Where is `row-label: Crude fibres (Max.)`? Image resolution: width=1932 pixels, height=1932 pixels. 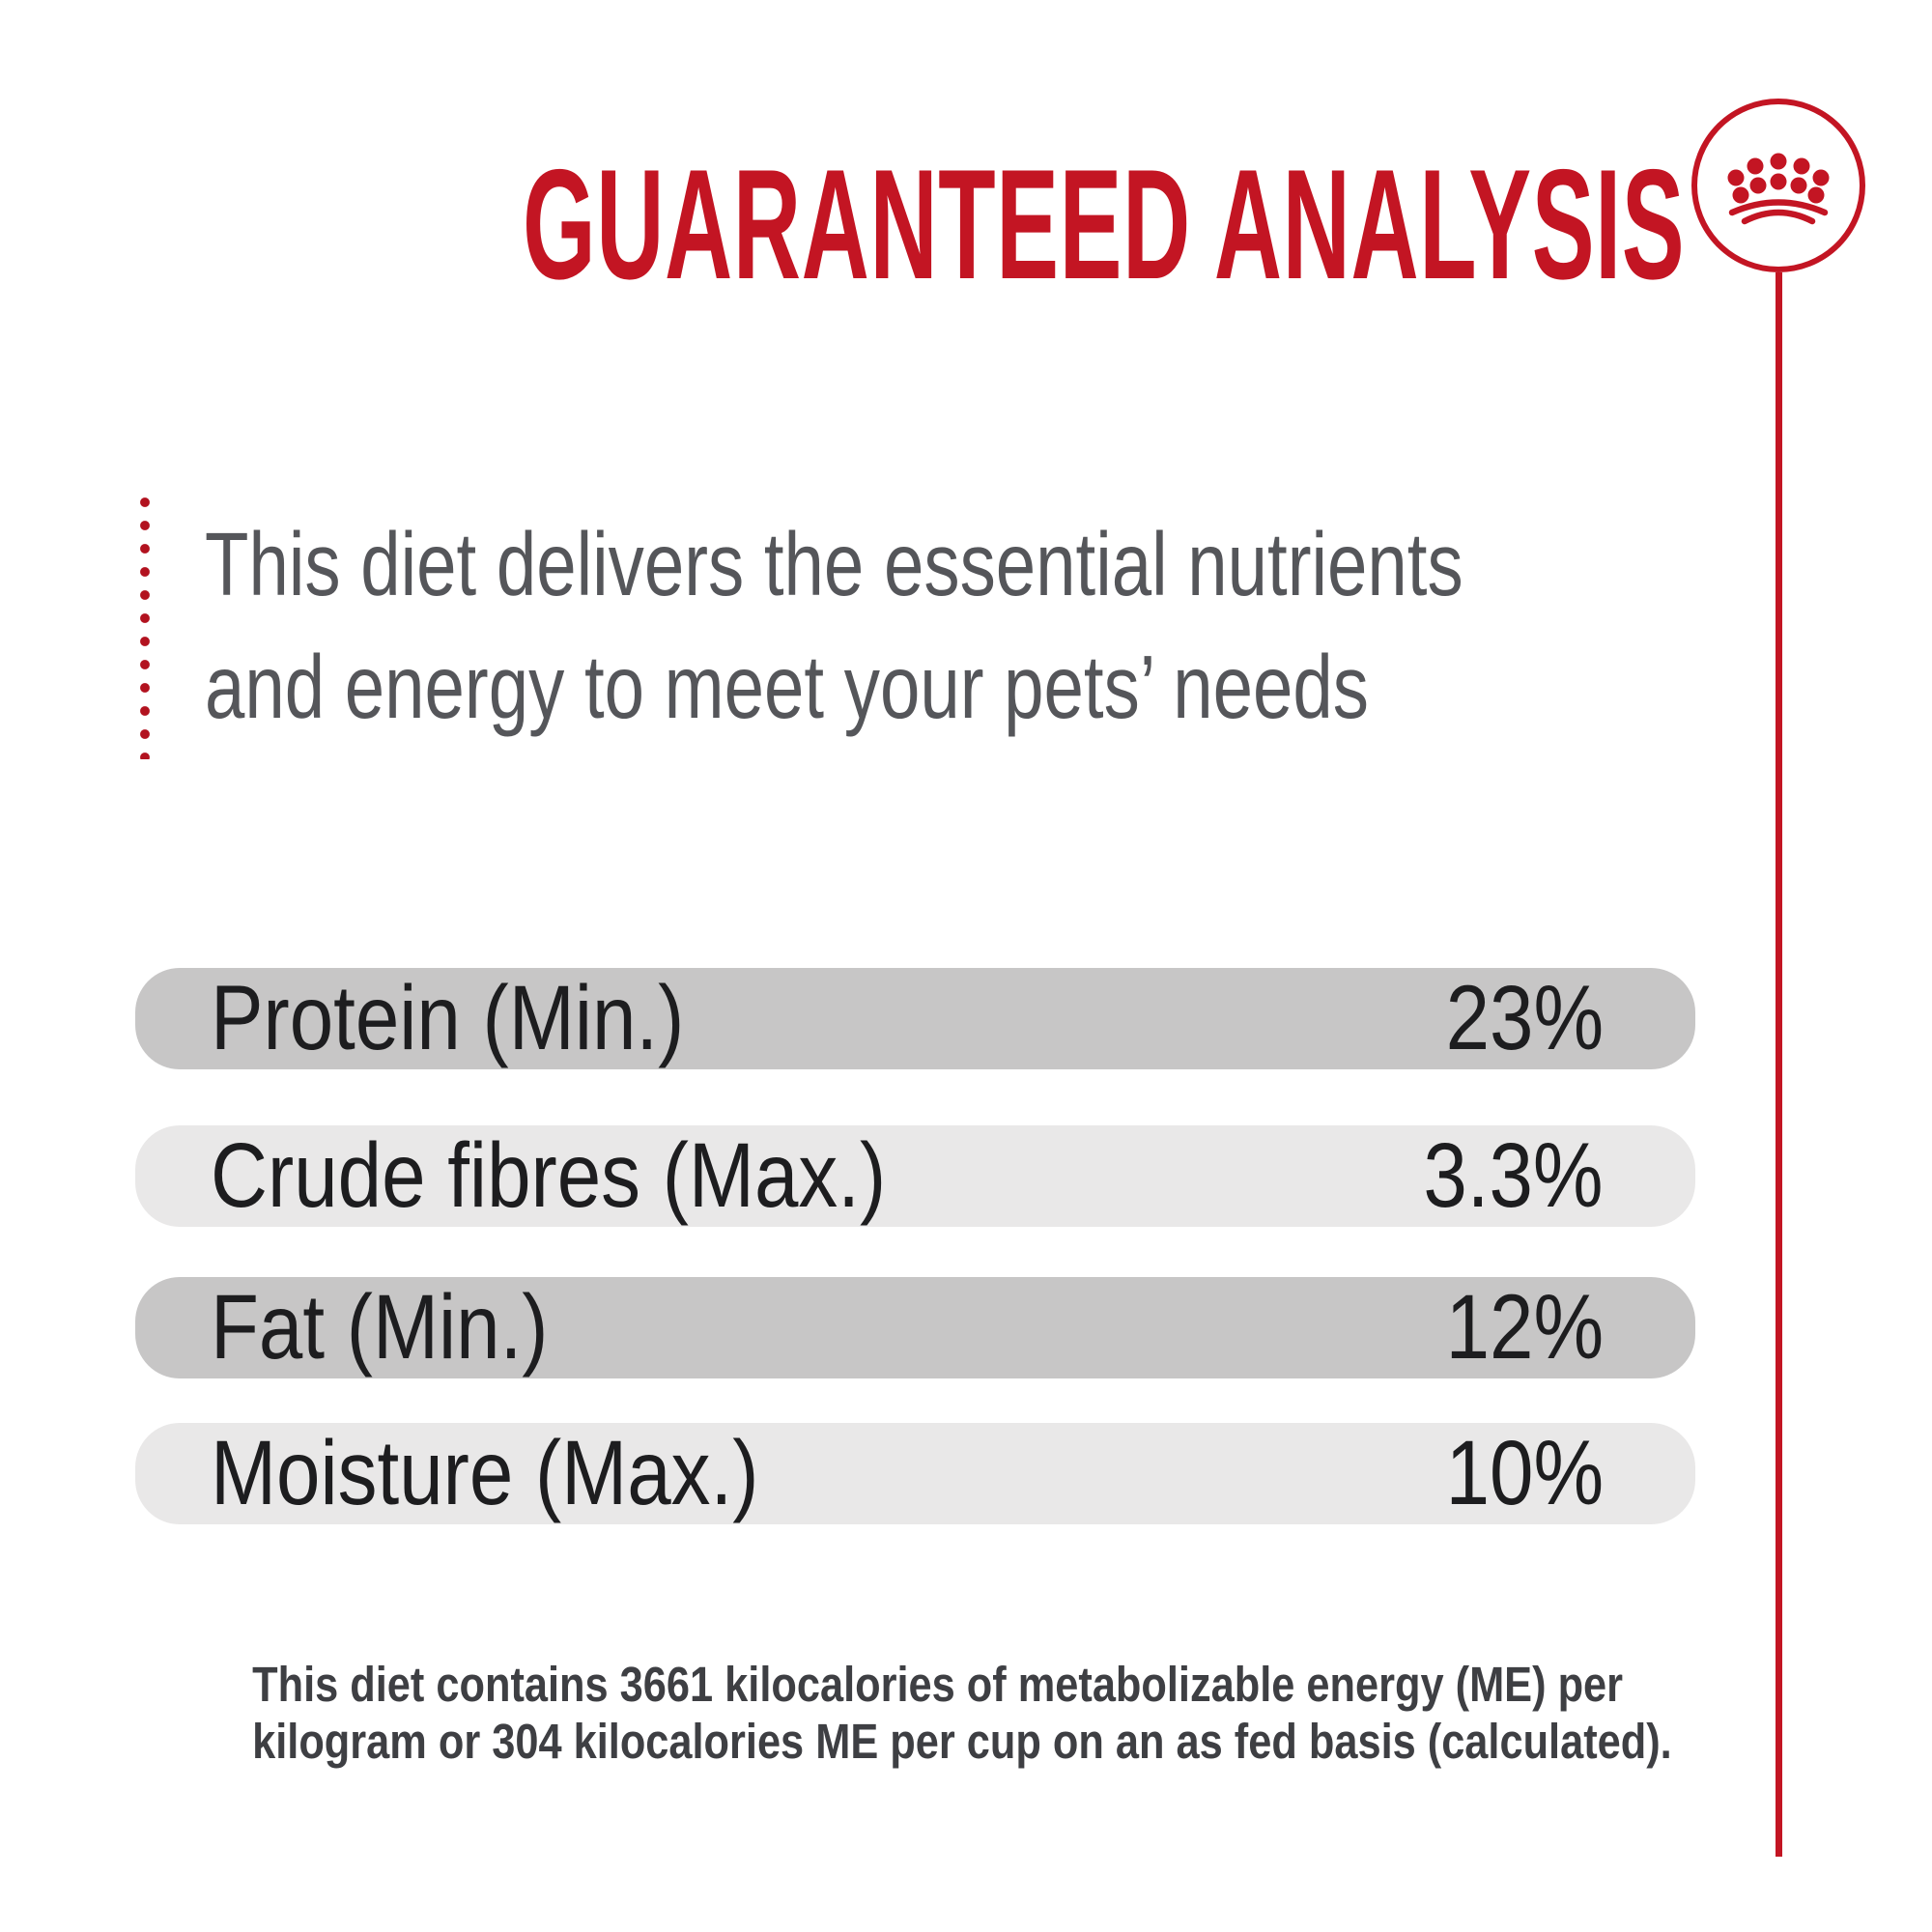 row-label: Crude fibres (Max.) is located at coordinates (549, 1175).